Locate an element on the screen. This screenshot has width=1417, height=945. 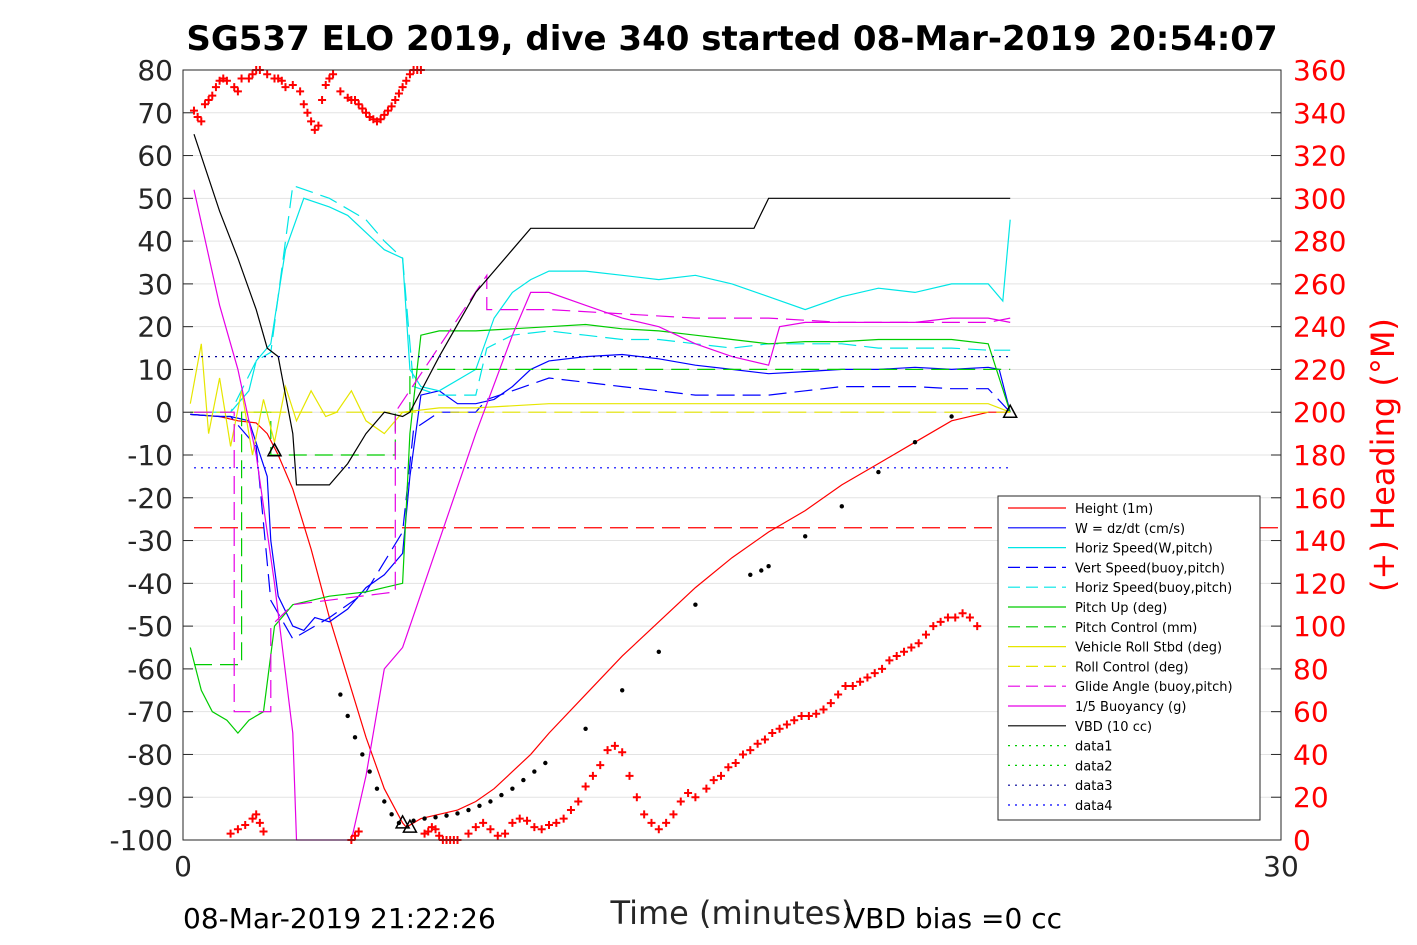
y2-tick-label: 260 is located at coordinates (1319, 284).